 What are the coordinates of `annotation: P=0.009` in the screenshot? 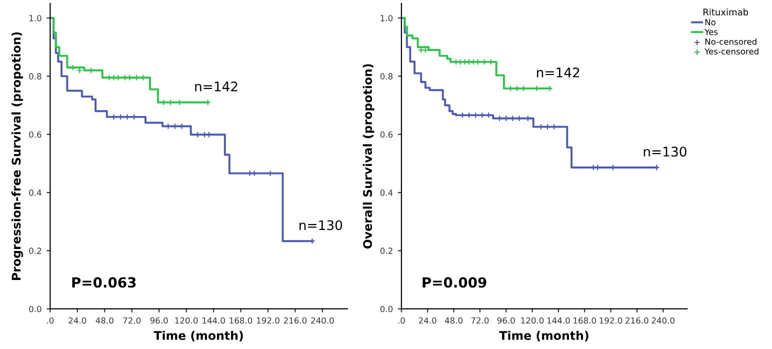 It's located at (454, 282).